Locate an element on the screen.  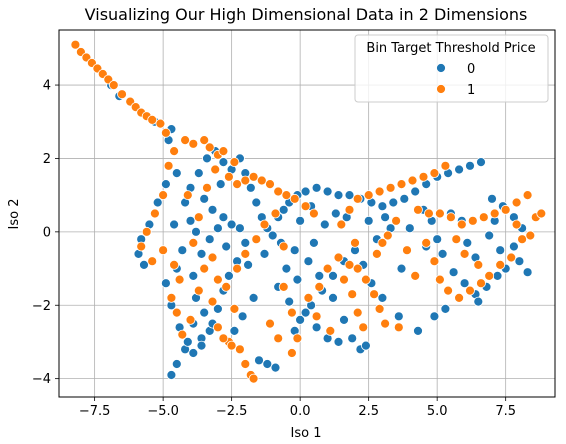
x-tick-label: 5.0 is located at coordinates (437, 411).